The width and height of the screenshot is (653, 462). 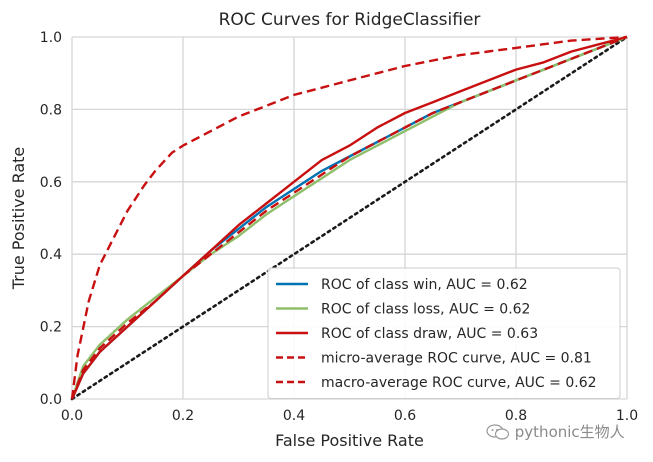 What do you see at coordinates (72, 416) in the screenshot?
I see `x-tick-label: 0.0` at bounding box center [72, 416].